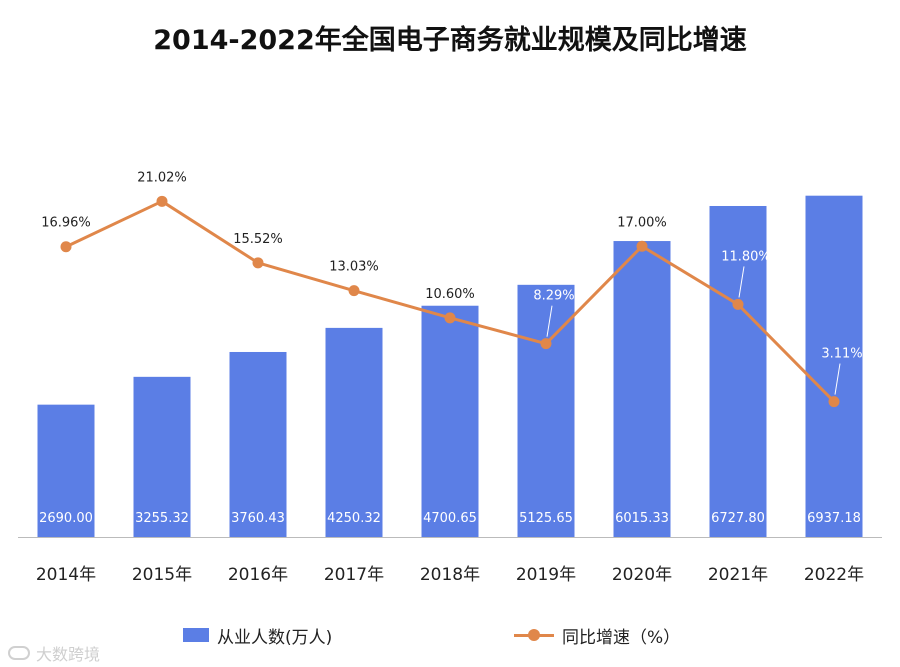 The width and height of the screenshot is (900, 667). Describe the element at coordinates (275, 637) in the screenshot. I see `legend-bar-label: 从业人数(万人)` at that location.